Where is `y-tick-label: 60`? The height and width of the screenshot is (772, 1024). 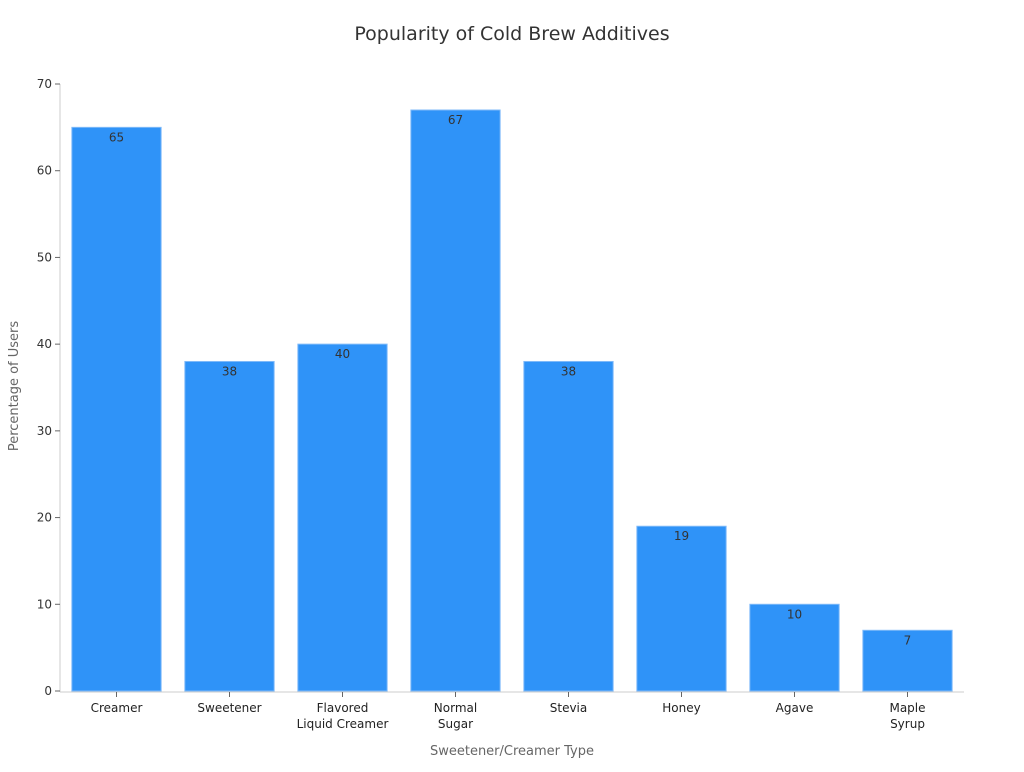
y-tick-label: 60 is located at coordinates (44, 171).